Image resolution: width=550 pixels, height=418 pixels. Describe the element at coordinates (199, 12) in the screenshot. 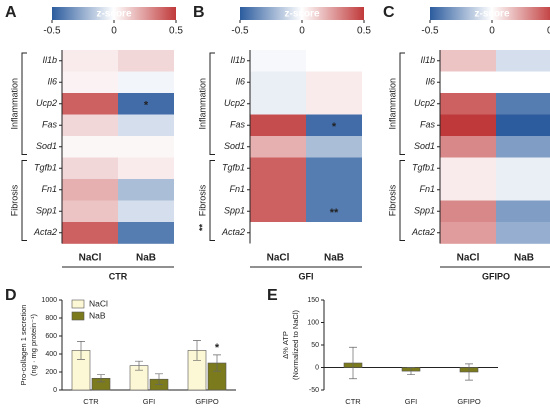

I see `panel-label: B` at that location.